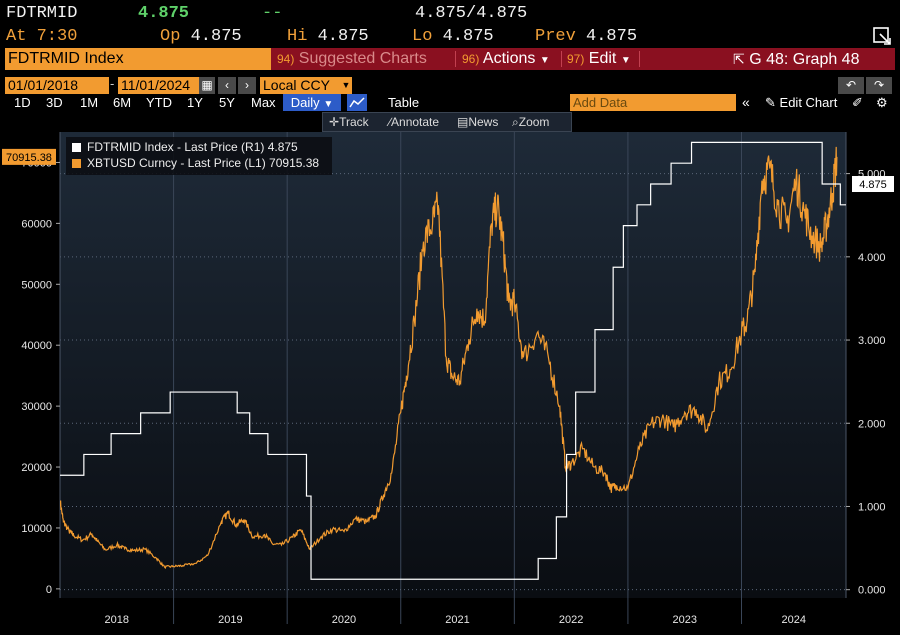 The height and width of the screenshot is (635, 900). Describe the element at coordinates (586, 36) in the screenshot. I see `prev-field: Prev 4.875` at that location.